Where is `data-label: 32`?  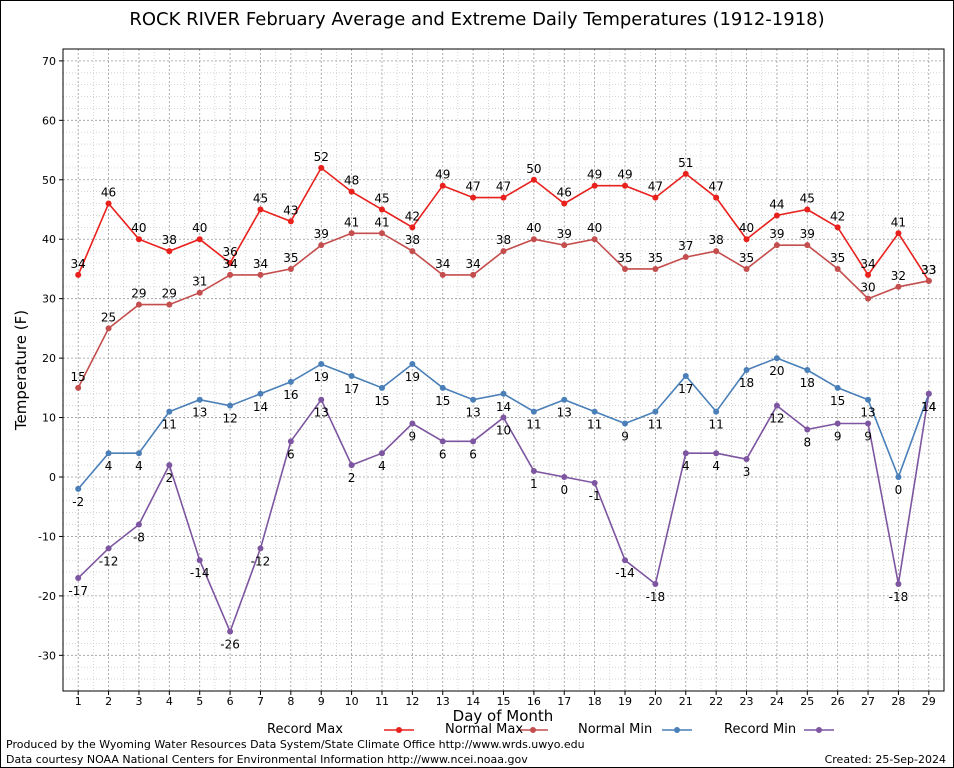 data-label: 32 is located at coordinates (898, 276).